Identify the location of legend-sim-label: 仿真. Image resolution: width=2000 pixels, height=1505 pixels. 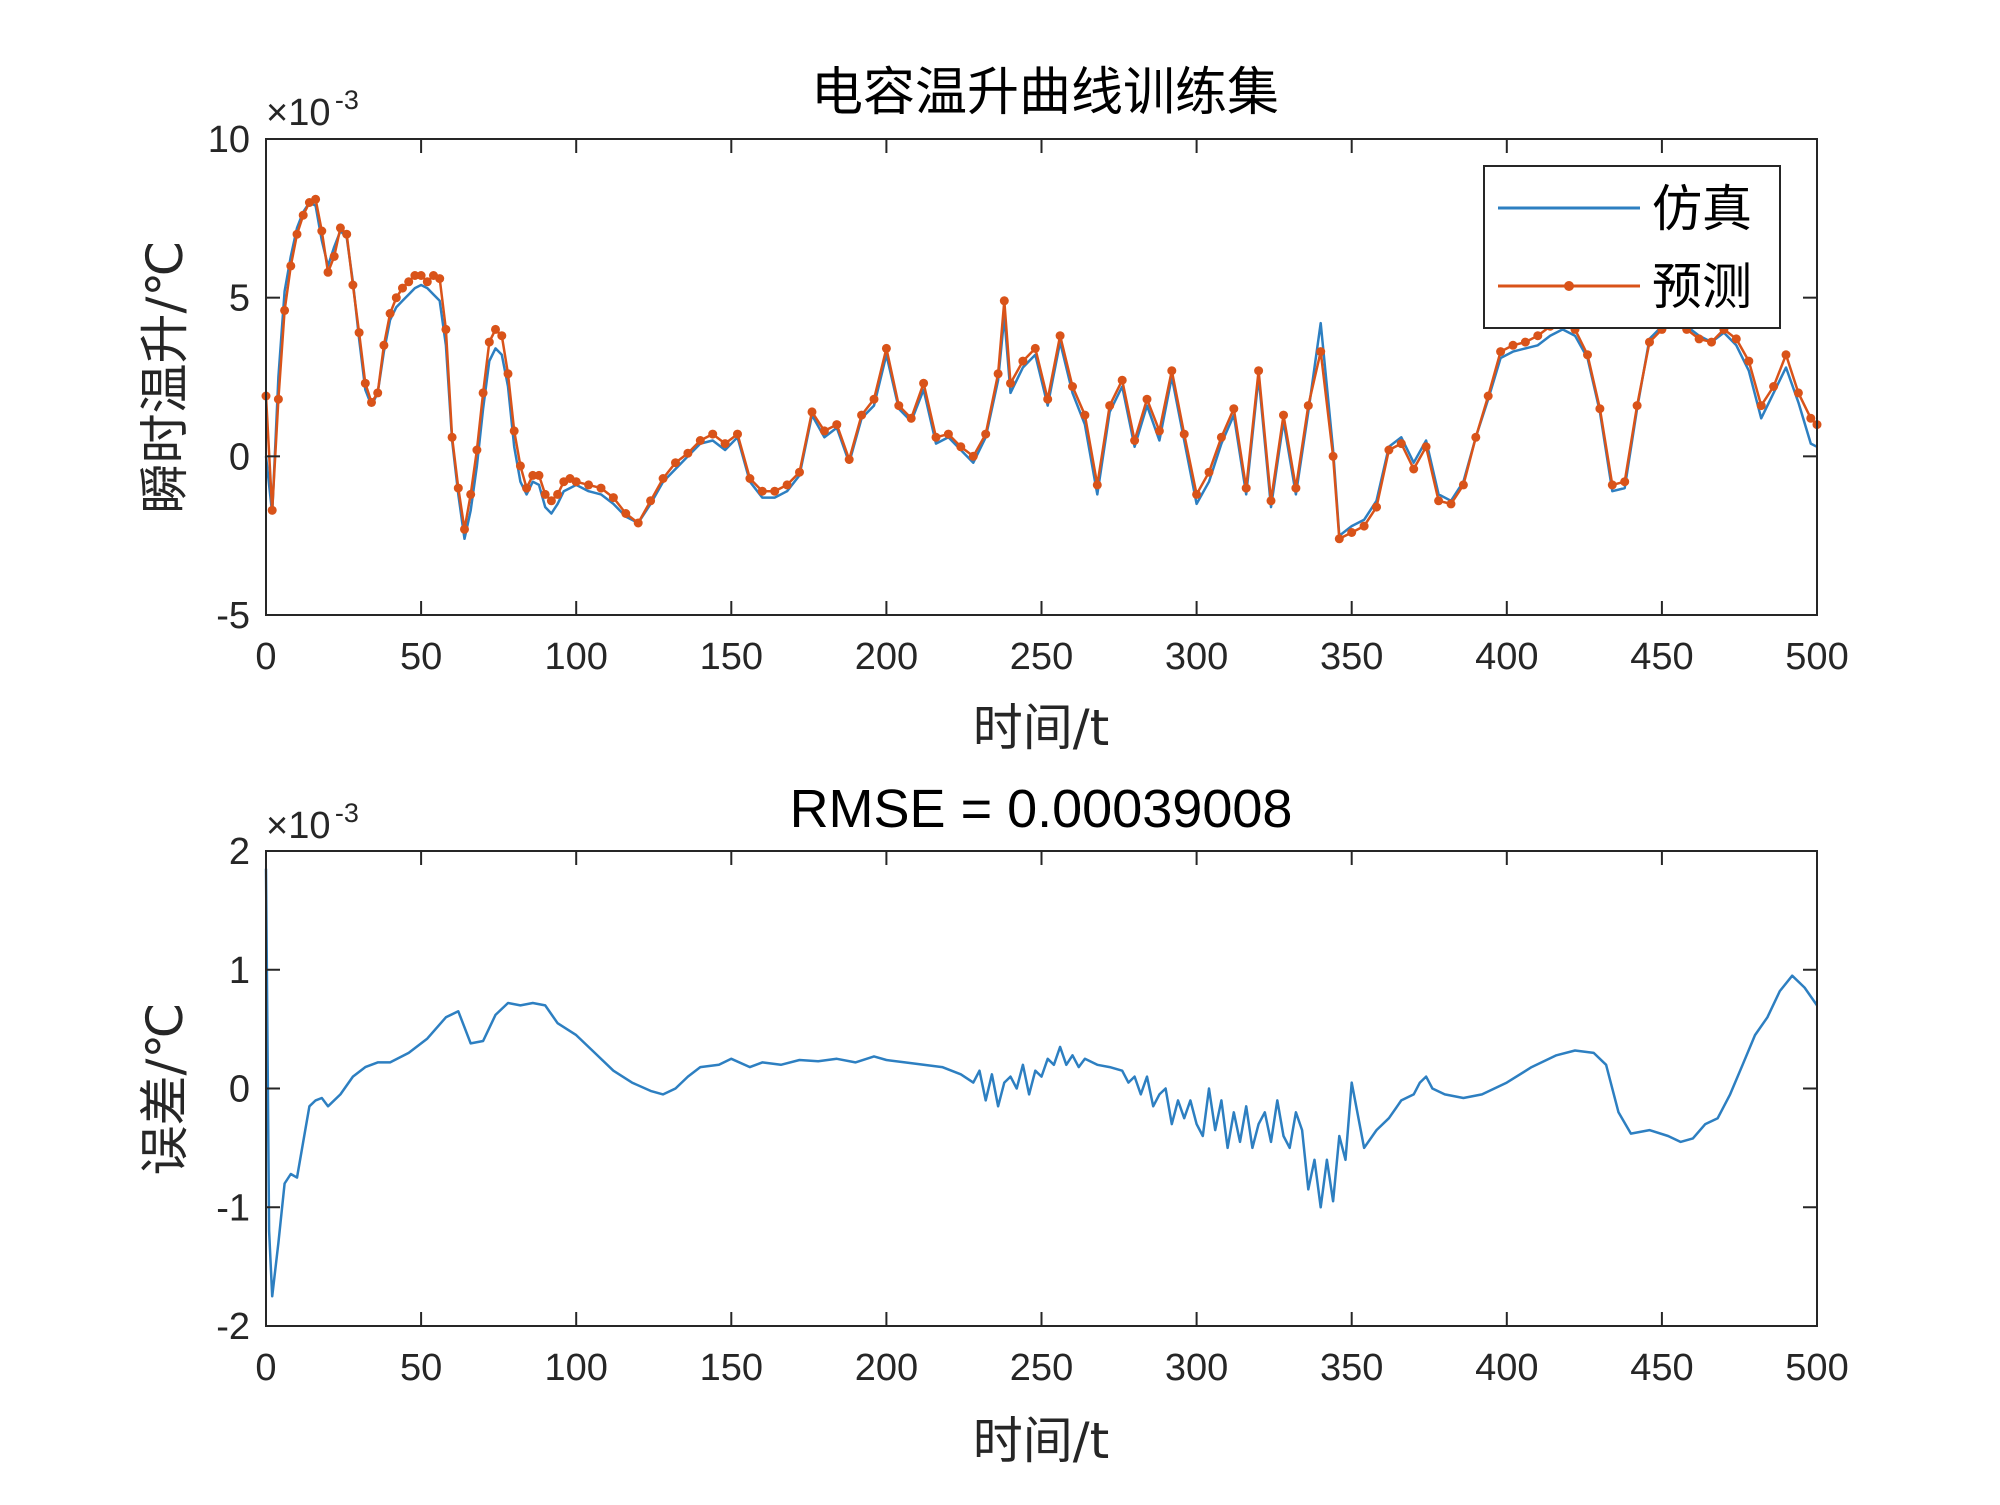
(1702, 209).